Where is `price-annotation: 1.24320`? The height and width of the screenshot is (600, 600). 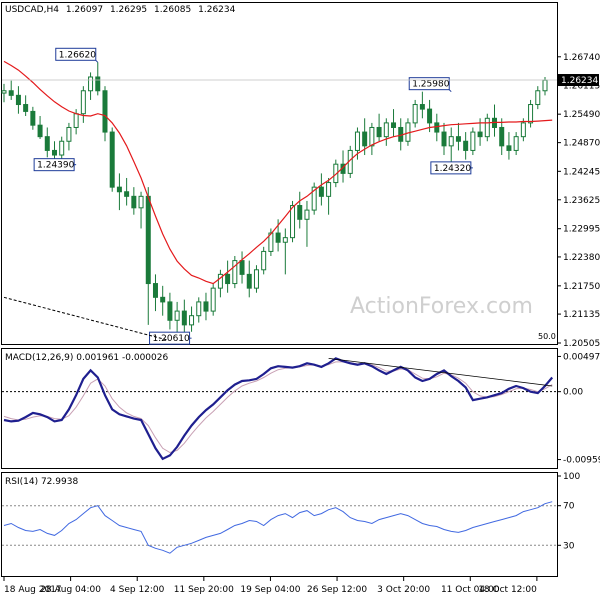
price-annotation: 1.24320 is located at coordinates (451, 168).